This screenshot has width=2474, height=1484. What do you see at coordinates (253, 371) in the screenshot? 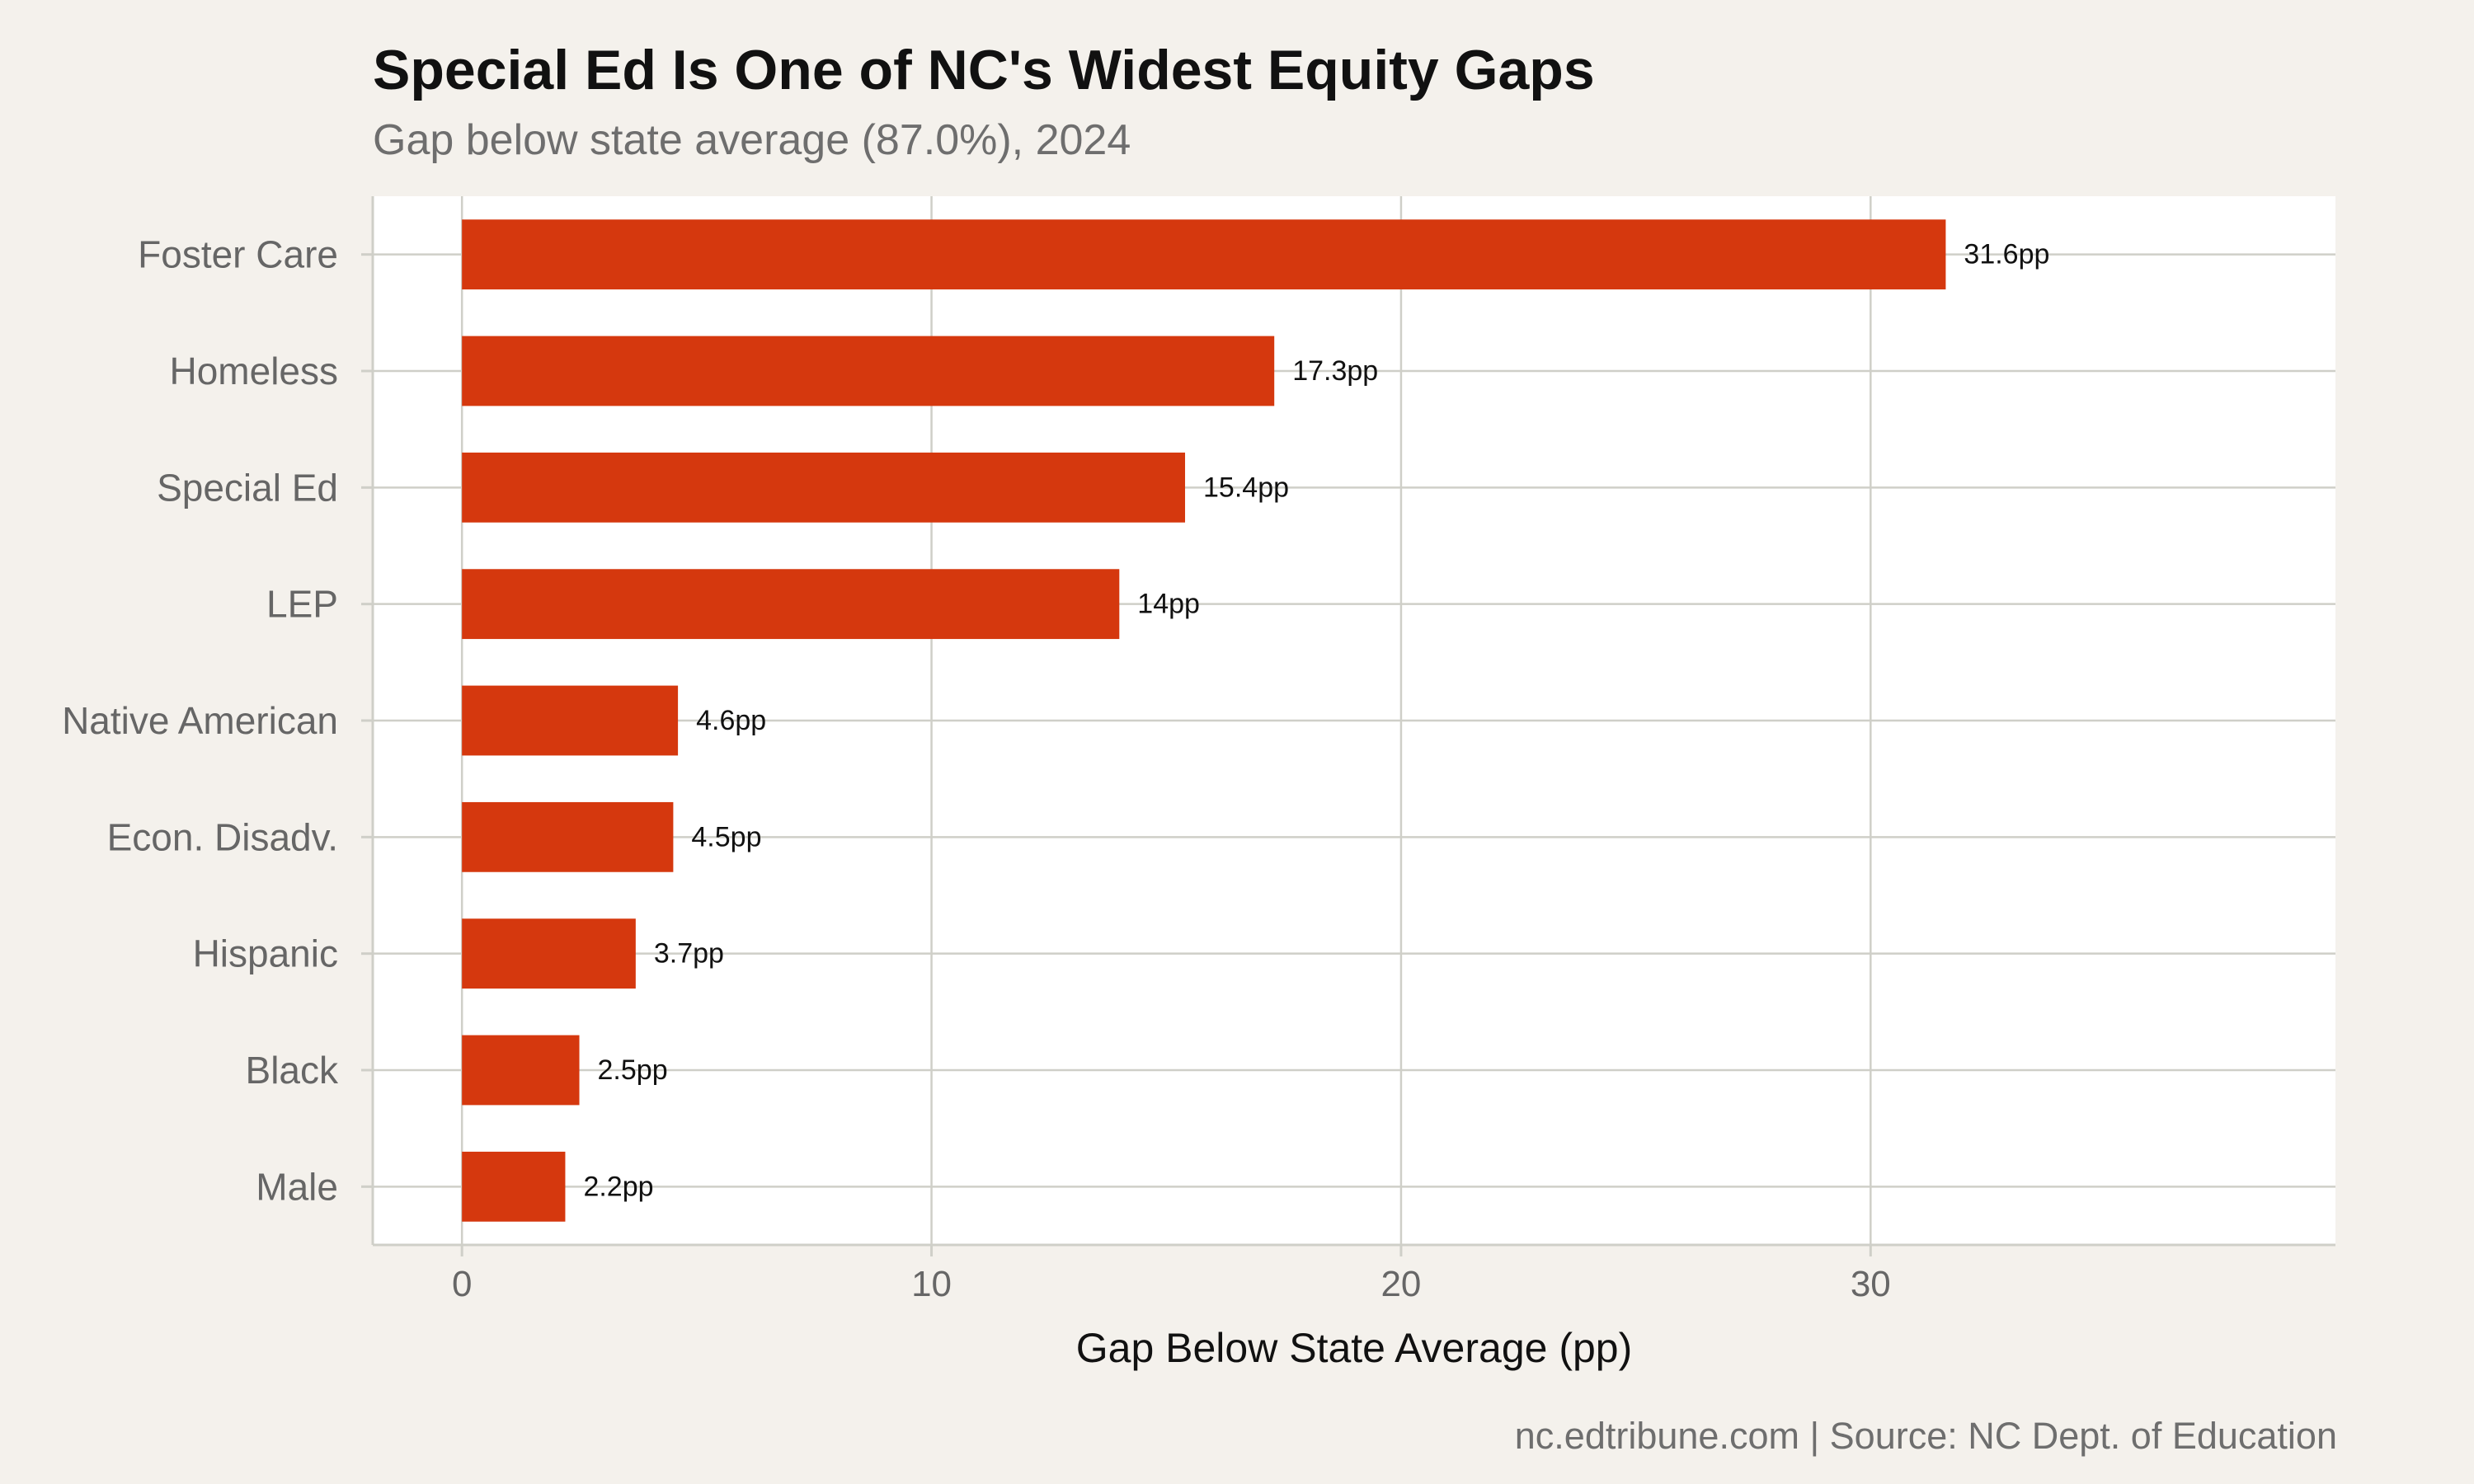
I see `category-label: Homeless` at bounding box center [253, 371].